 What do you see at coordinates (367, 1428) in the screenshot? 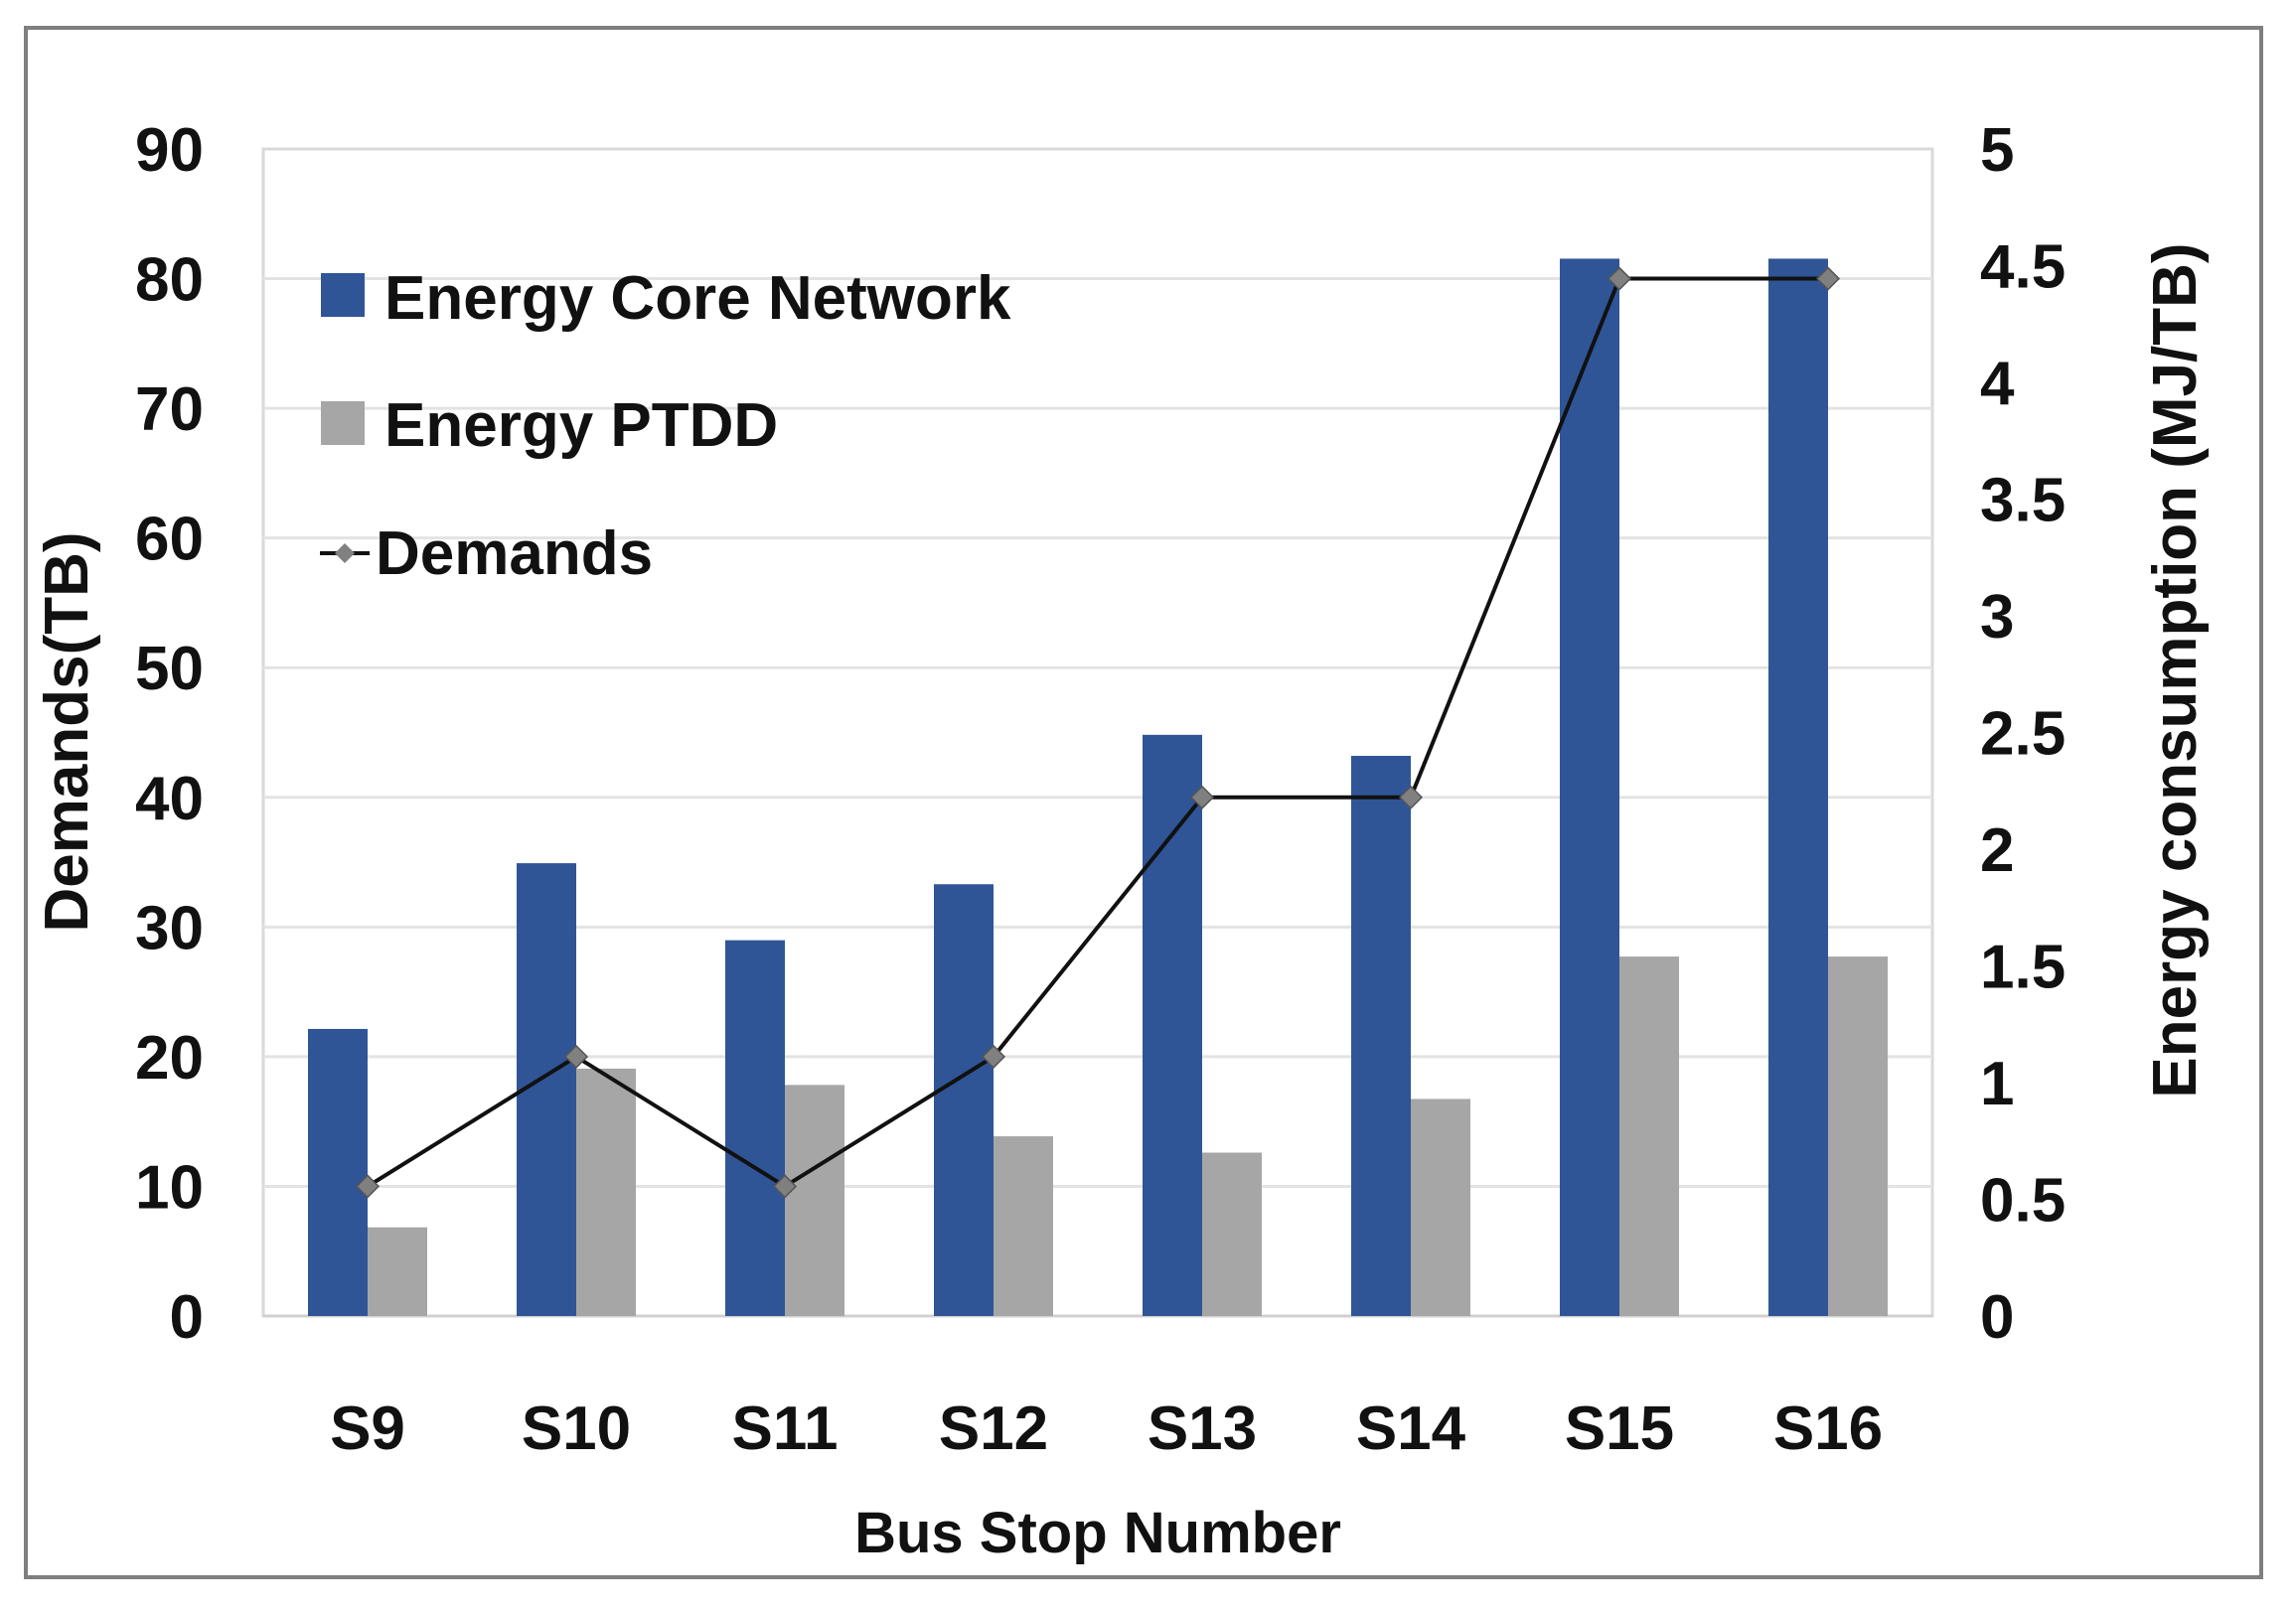
I see `x-tick-label: S9` at bounding box center [367, 1428].